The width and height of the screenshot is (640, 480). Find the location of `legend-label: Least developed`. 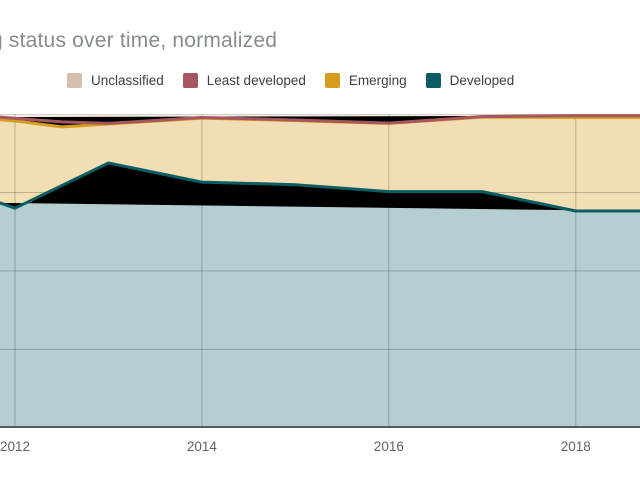

legend-label: Least developed is located at coordinates (256, 80).